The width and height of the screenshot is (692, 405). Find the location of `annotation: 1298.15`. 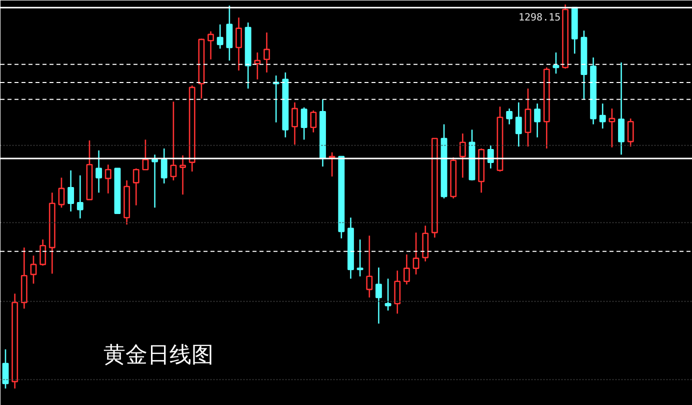

annotation: 1298.15 is located at coordinates (539, 18).